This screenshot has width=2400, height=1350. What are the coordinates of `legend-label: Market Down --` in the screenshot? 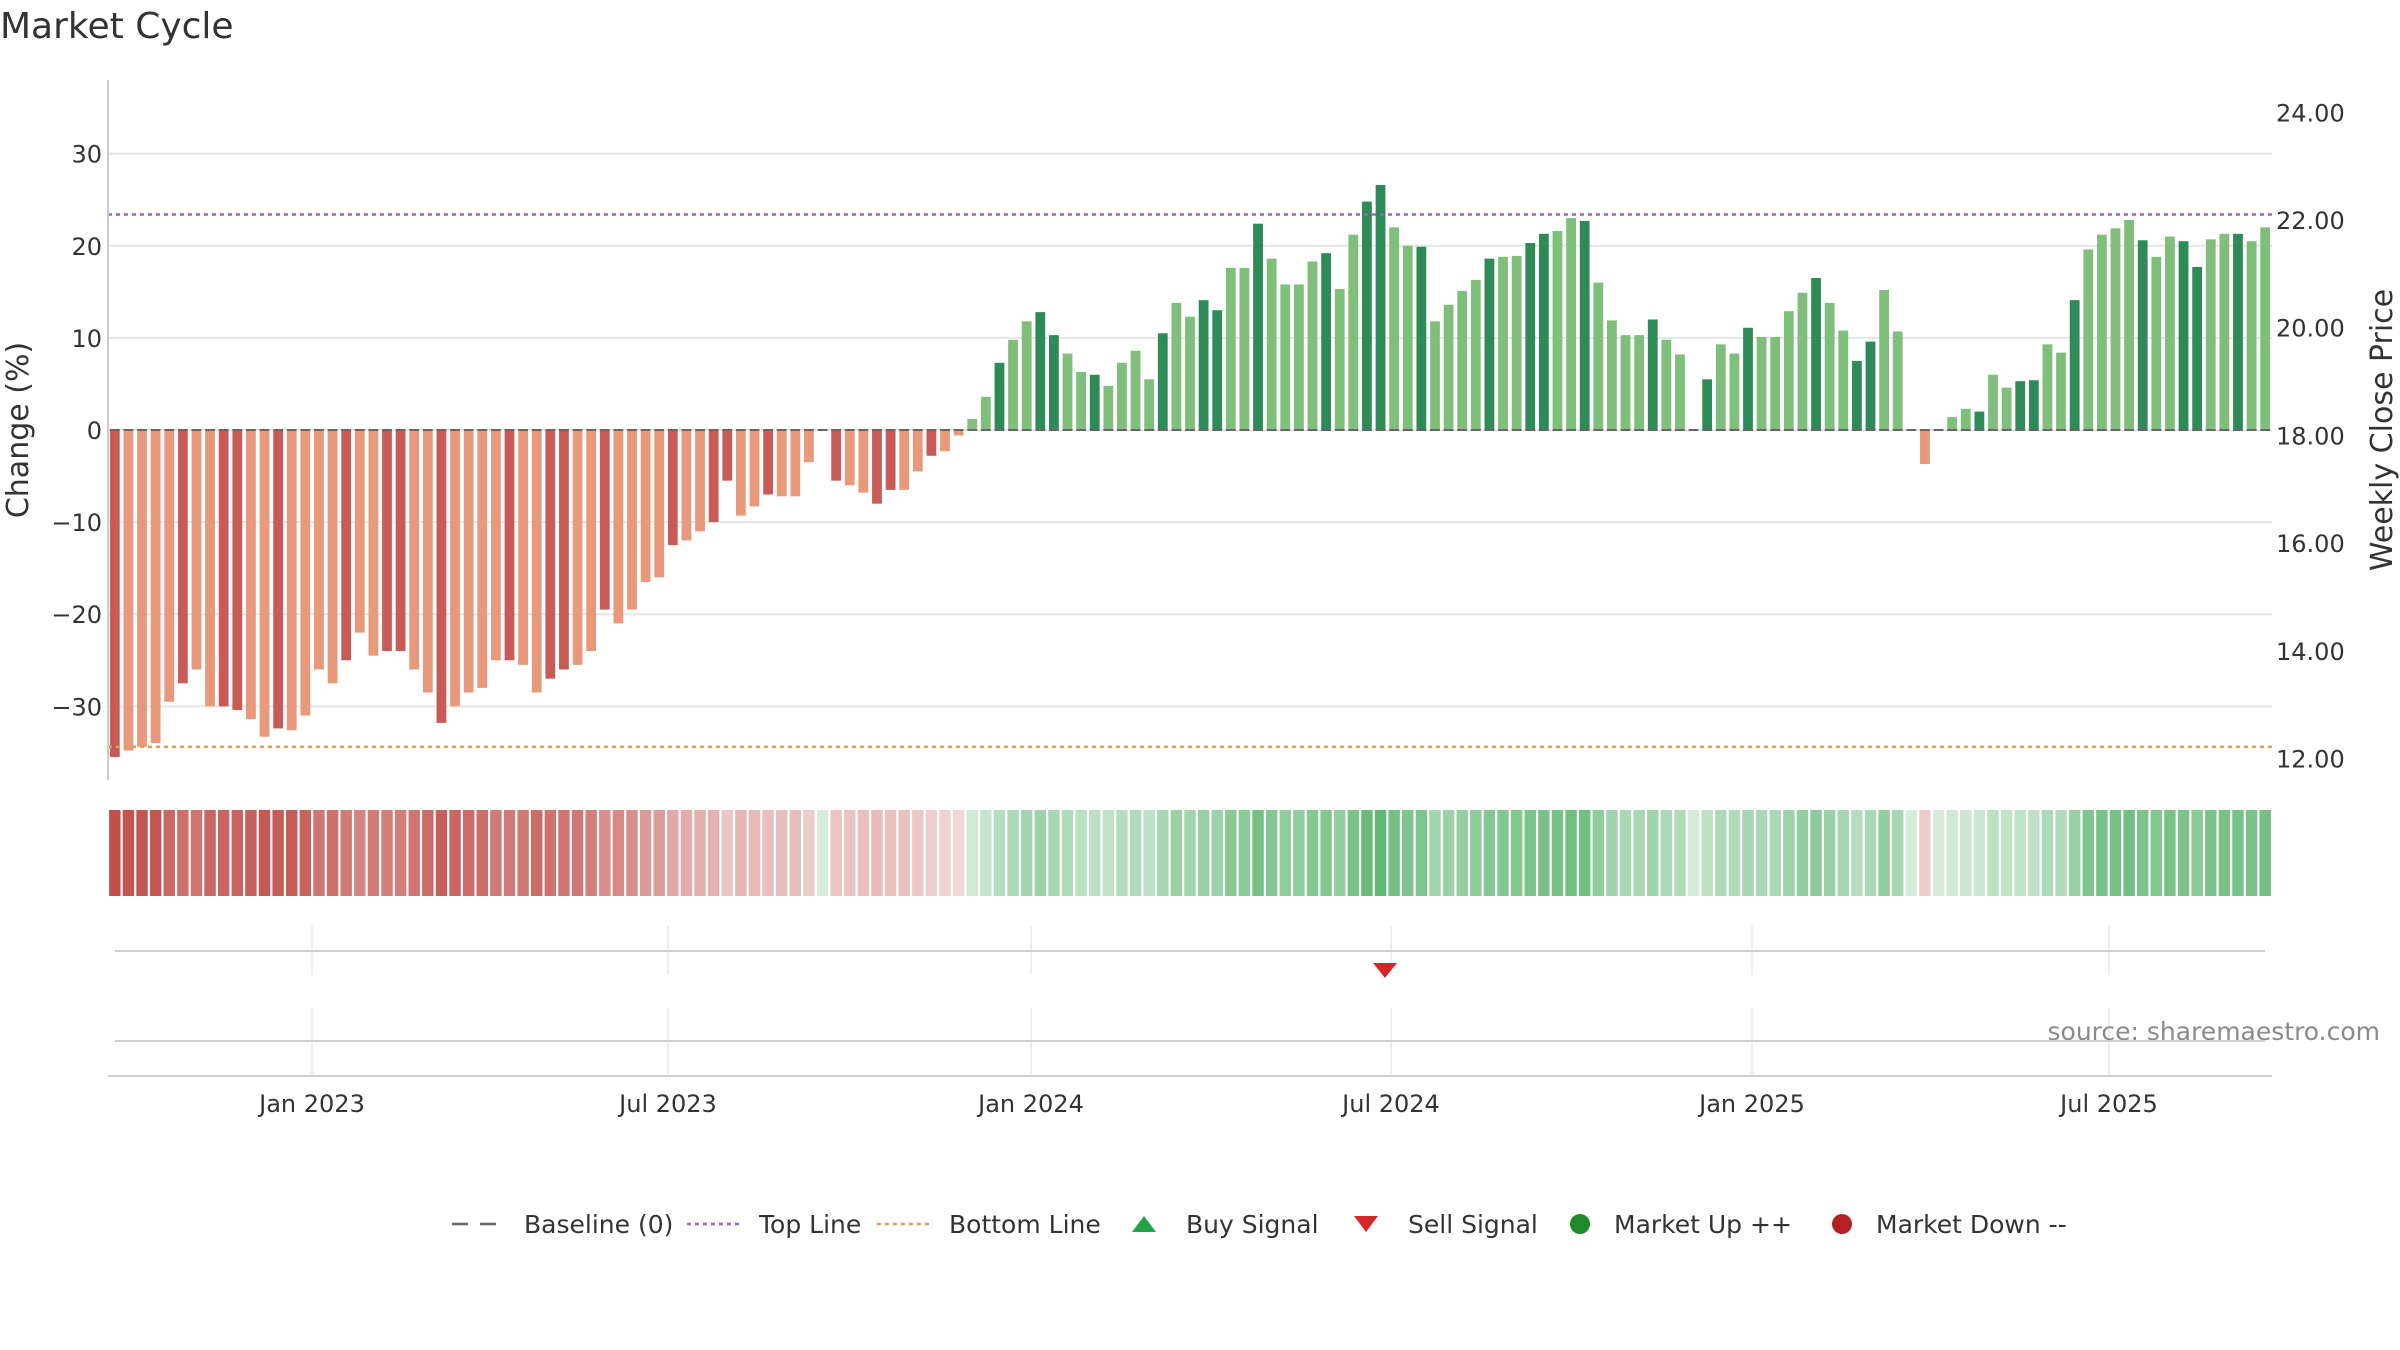 It's located at (1971, 1224).